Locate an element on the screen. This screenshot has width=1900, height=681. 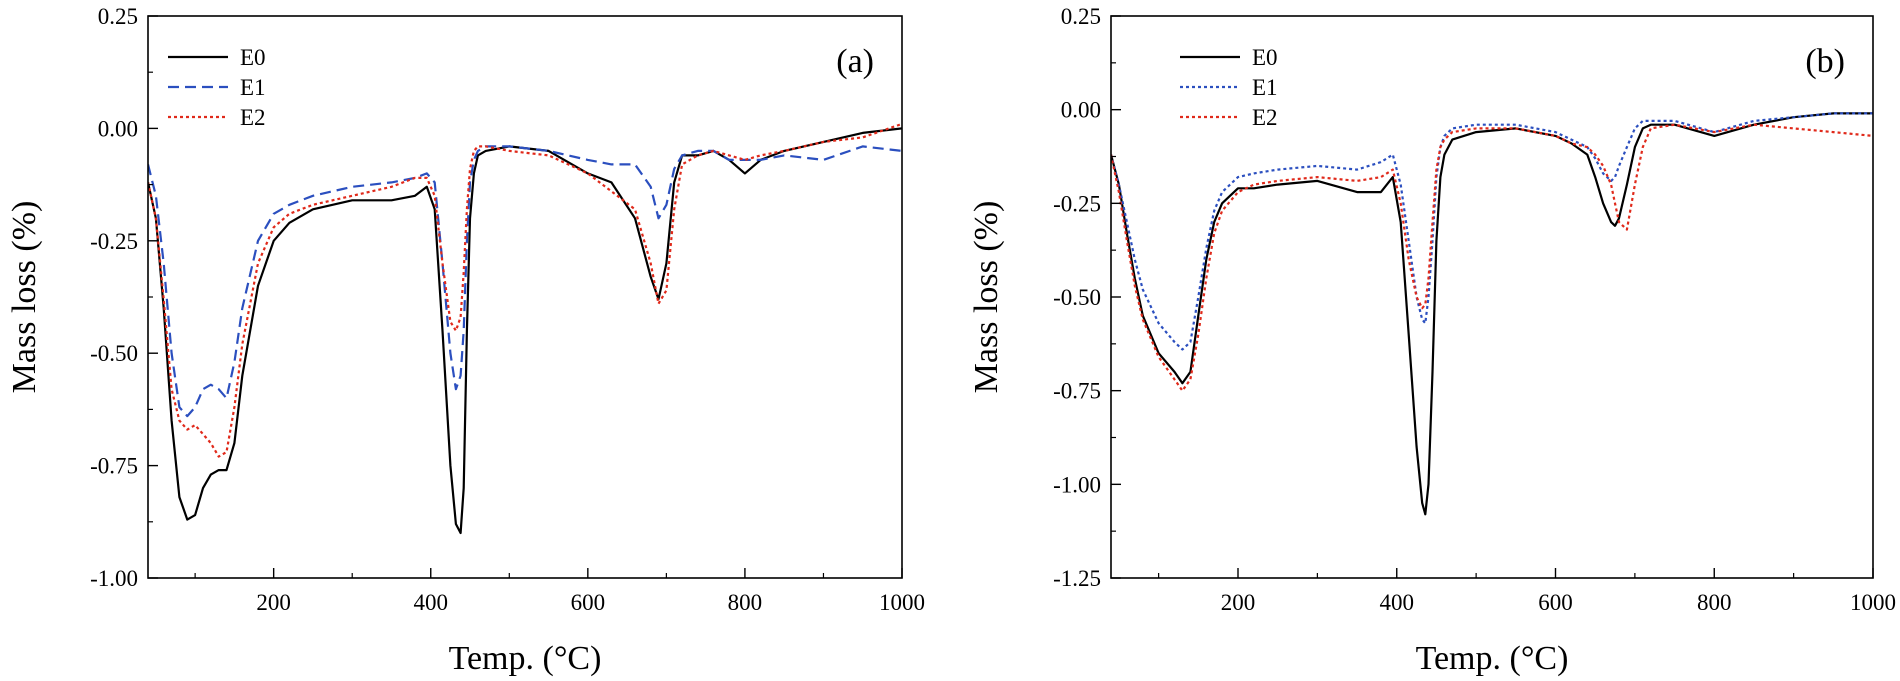
panel-label: (a) is located at coordinates (855, 61).